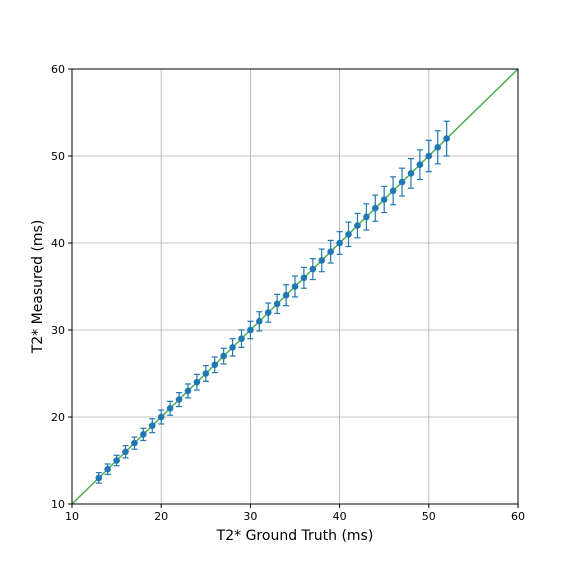 This screenshot has height=576, width=576. What do you see at coordinates (58, 504) in the screenshot?
I see `y-tick-label-0: 10` at bounding box center [58, 504].